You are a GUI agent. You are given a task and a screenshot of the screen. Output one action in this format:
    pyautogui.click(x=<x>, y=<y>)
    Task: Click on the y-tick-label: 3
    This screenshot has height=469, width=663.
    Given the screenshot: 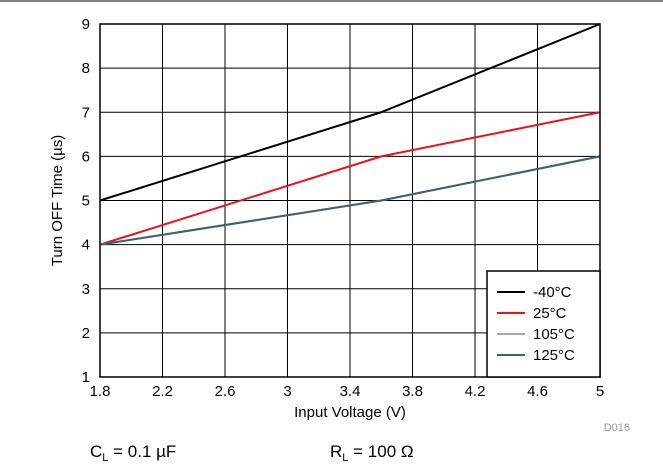 What is the action you would take?
    pyautogui.click(x=86, y=289)
    